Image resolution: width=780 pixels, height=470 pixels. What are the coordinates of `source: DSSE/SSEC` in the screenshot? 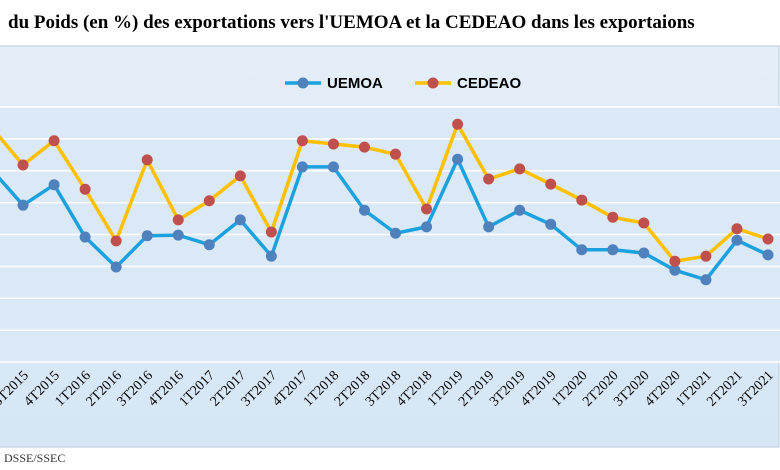 It's located at (34, 458).